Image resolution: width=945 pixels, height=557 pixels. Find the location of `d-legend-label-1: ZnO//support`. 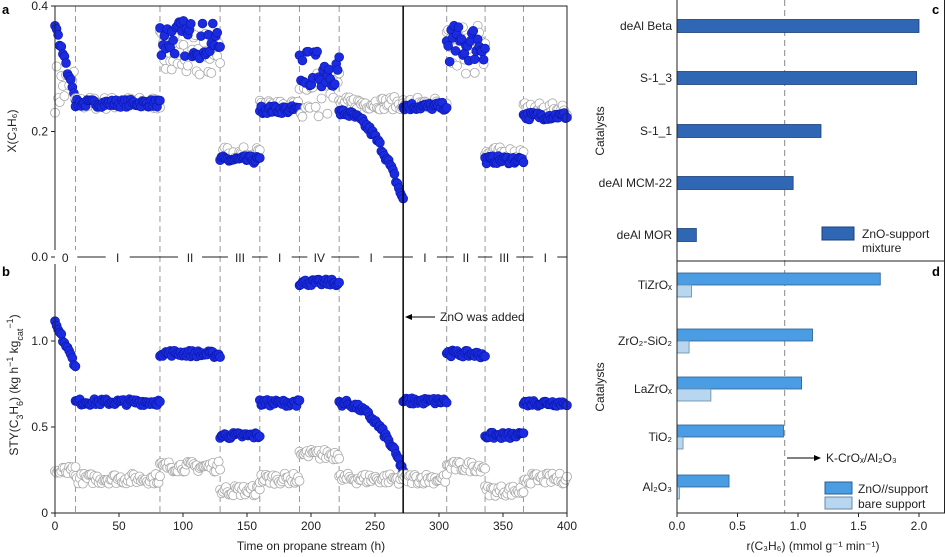

d-legend-label-1: ZnO//support is located at coordinates (893, 489).